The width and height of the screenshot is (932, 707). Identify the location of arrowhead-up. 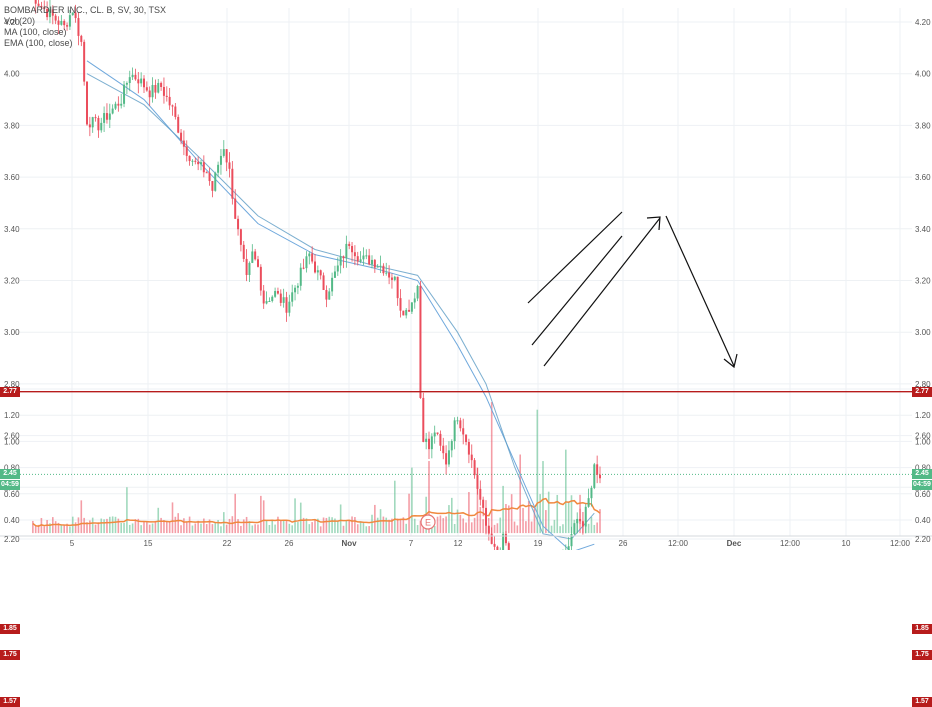
(653, 223).